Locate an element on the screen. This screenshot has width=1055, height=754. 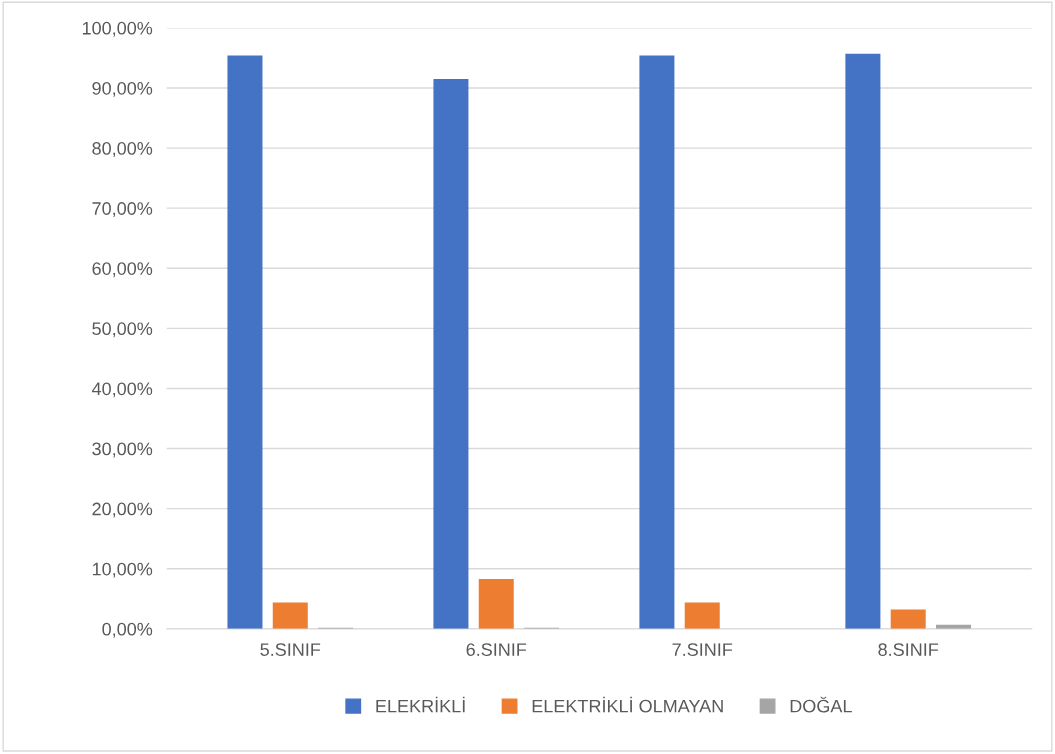
y-tick-label: 80,00% is located at coordinates (122, 149).